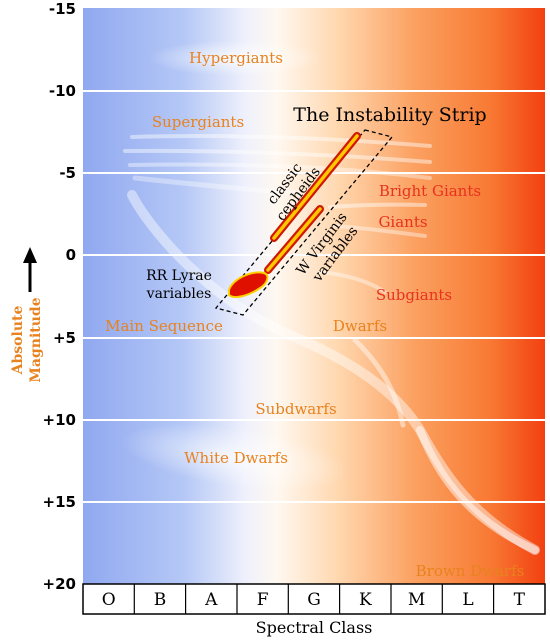  I want to click on rr-lyrae-blob, so click(248, 284).